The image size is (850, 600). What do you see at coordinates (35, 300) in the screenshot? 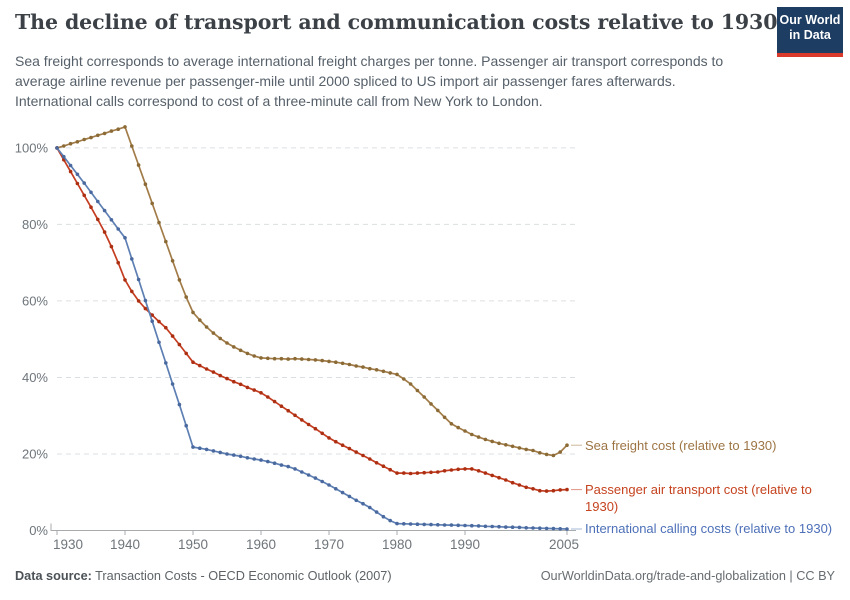
I see `y-tick-label: 60%` at bounding box center [35, 300].